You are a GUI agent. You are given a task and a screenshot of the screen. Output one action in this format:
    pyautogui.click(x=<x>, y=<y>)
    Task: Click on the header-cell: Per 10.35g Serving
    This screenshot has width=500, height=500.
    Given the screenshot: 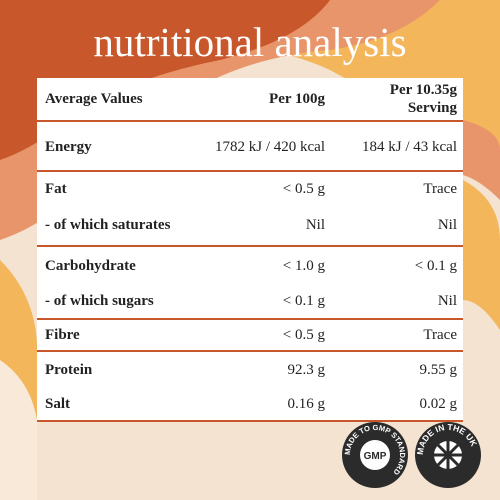 What is the action you would take?
    pyautogui.click(x=423, y=99)
    